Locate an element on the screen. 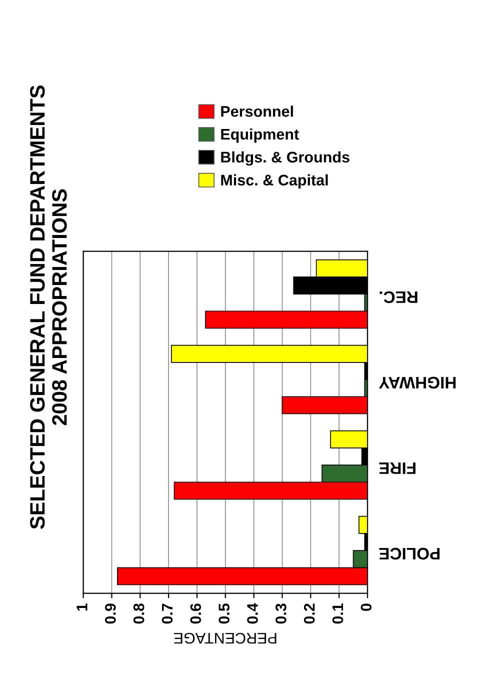 The height and width of the screenshot is (698, 490). x-tick-label: 0.4 is located at coordinates (252, 613).